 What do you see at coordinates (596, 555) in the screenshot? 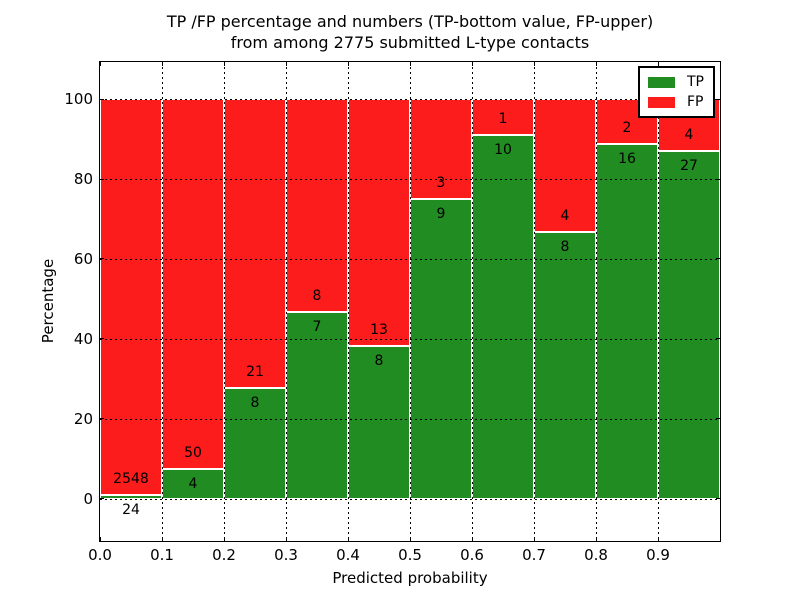
I see `x-tick-label-0.8: 0.8` at bounding box center [596, 555].